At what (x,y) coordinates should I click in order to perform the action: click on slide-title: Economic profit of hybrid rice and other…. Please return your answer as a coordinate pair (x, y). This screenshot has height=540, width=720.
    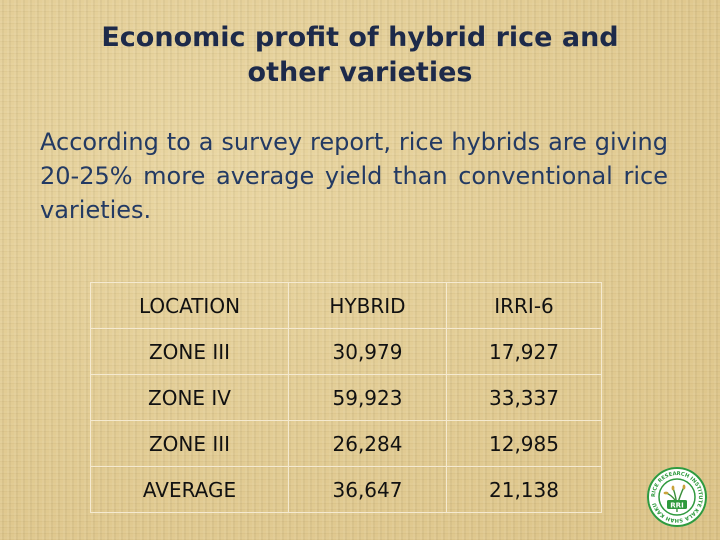
    Looking at the image, I should click on (360, 55).